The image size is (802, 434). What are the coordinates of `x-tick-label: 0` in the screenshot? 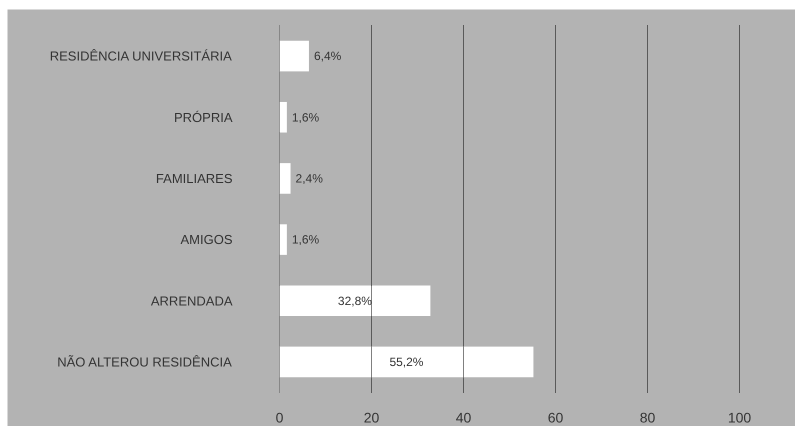 It's located at (280, 418).